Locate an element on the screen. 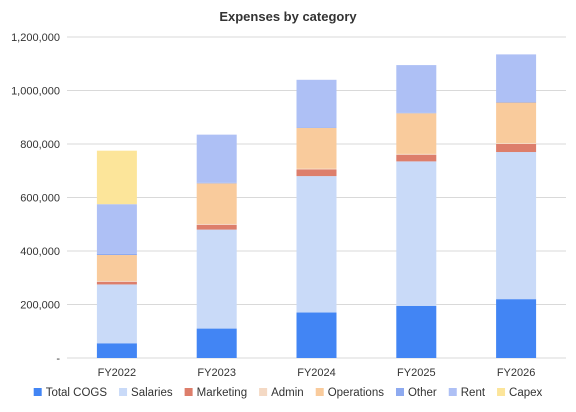 The width and height of the screenshot is (576, 412). bar-marketing-fy2022 is located at coordinates (116, 283).